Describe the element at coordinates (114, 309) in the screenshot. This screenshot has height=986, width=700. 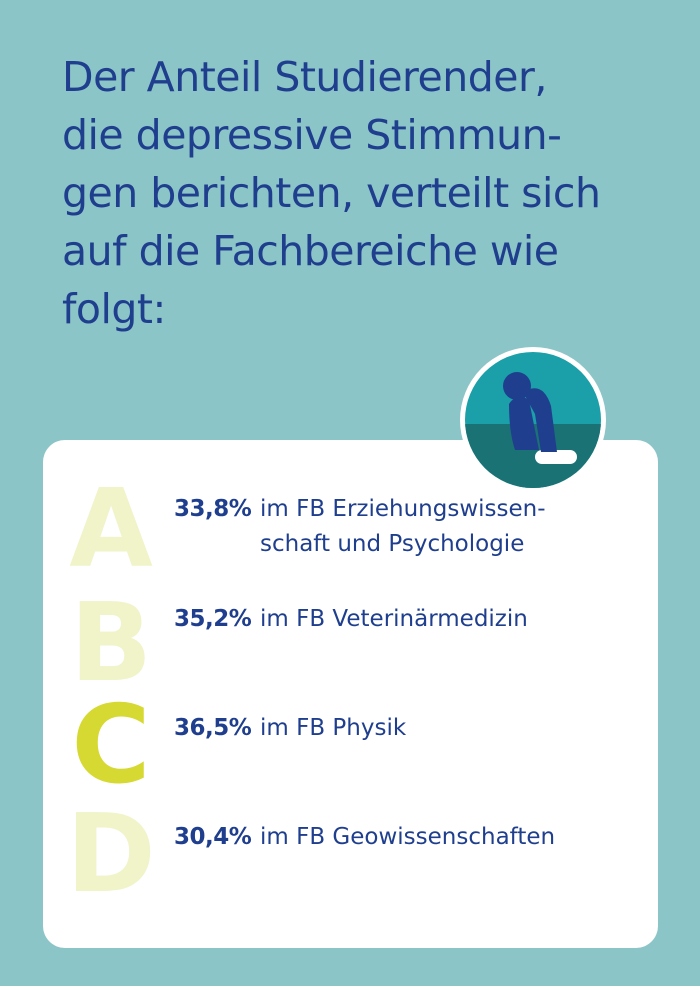
I see `headline-line: folgt:` at that location.